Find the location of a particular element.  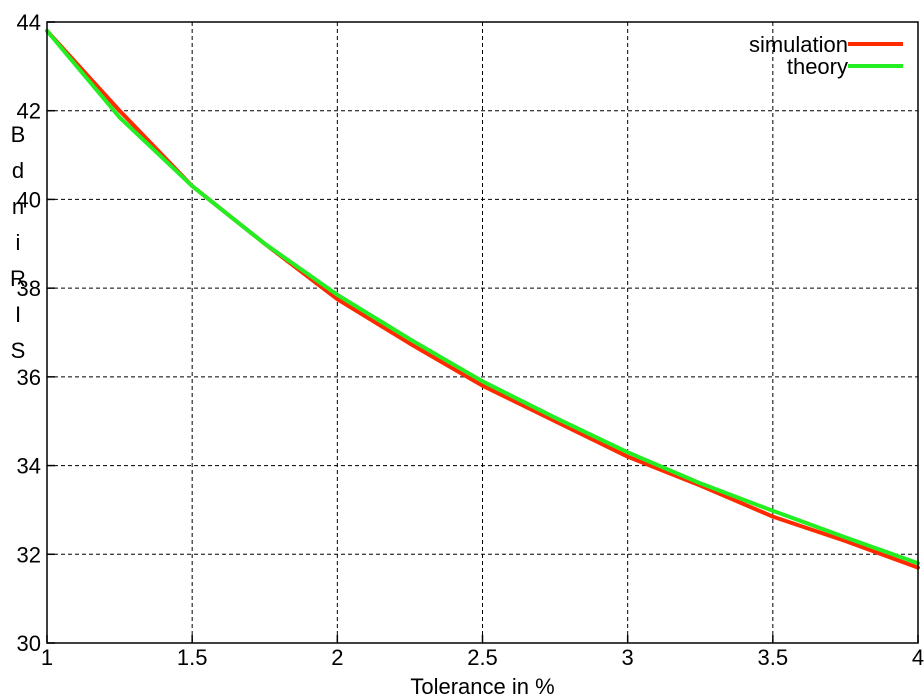

y-axis-label-letter: I is located at coordinates (18, 314).